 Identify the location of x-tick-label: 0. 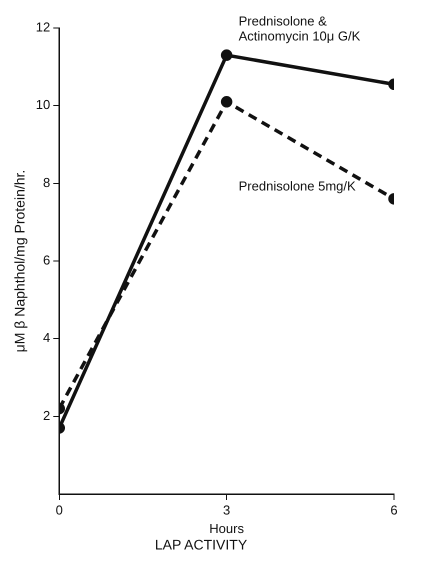
(59, 510).